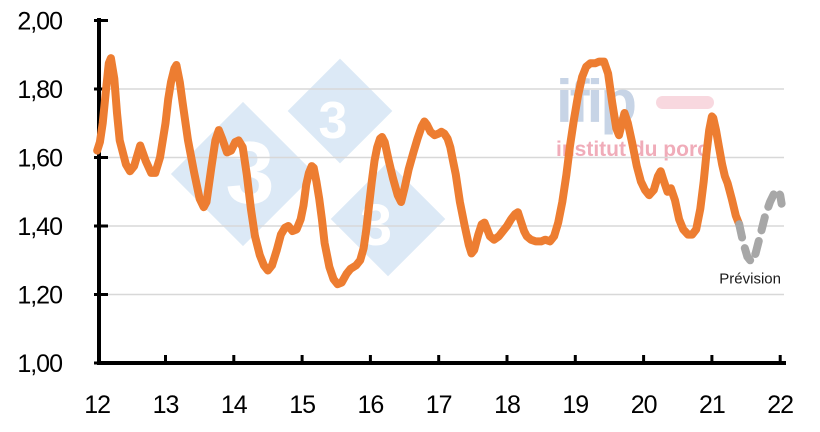  Describe the element at coordinates (39, 227) in the screenshot. I see `y-tick-label: 1,40` at that location.